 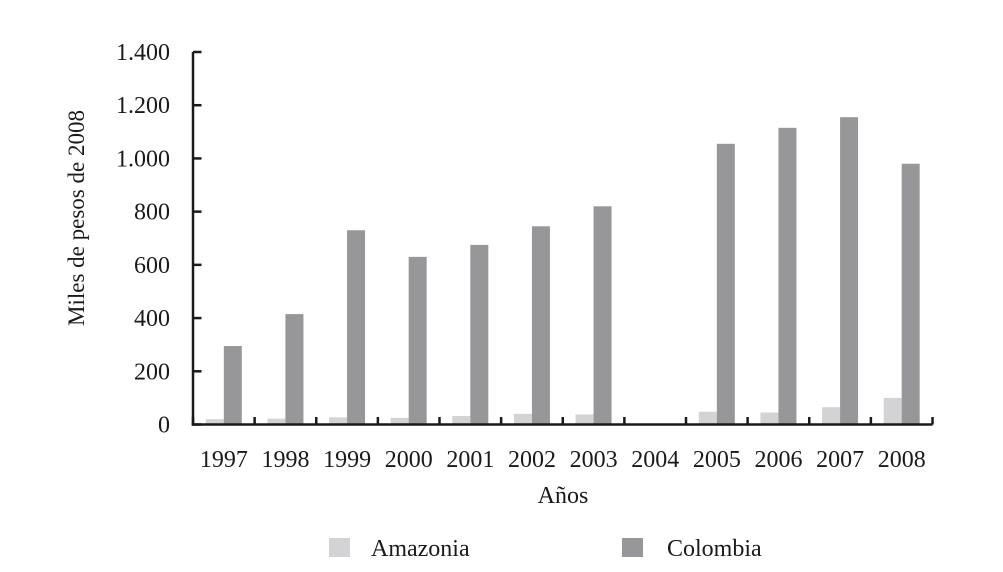 I want to click on x-tick-label-2007: 2007, so click(x=840, y=460).